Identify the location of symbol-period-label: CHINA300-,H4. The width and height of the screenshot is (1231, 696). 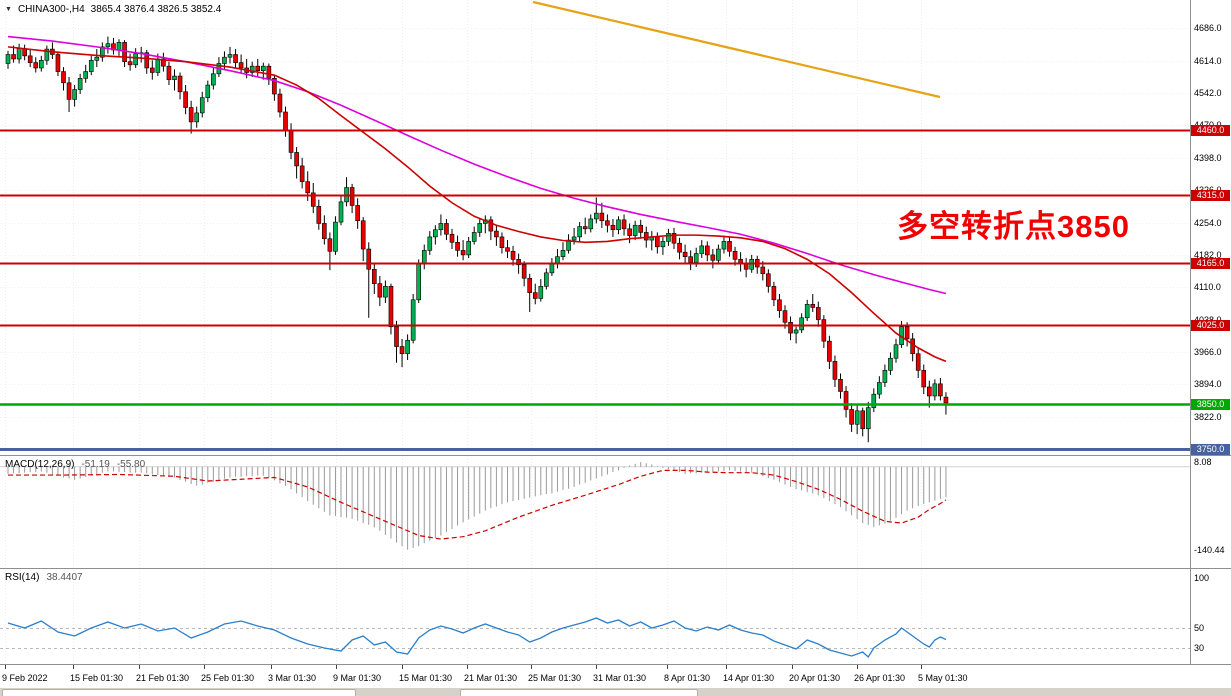
(51, 9).